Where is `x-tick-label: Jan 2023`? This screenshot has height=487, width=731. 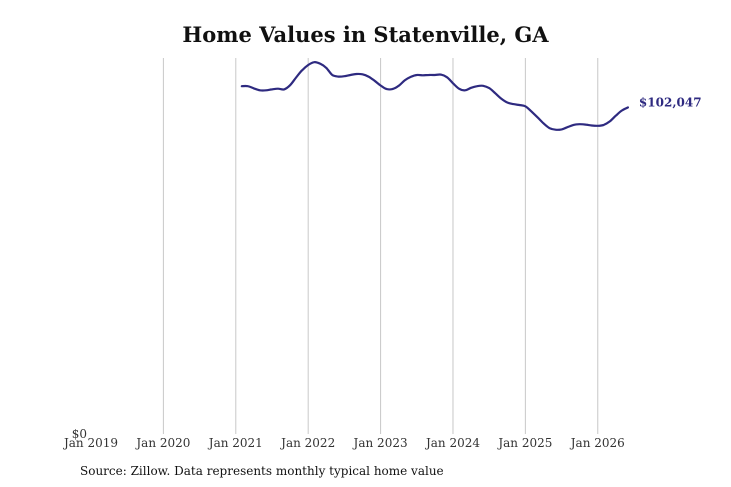
x-tick-label: Jan 2023 is located at coordinates (380, 443).